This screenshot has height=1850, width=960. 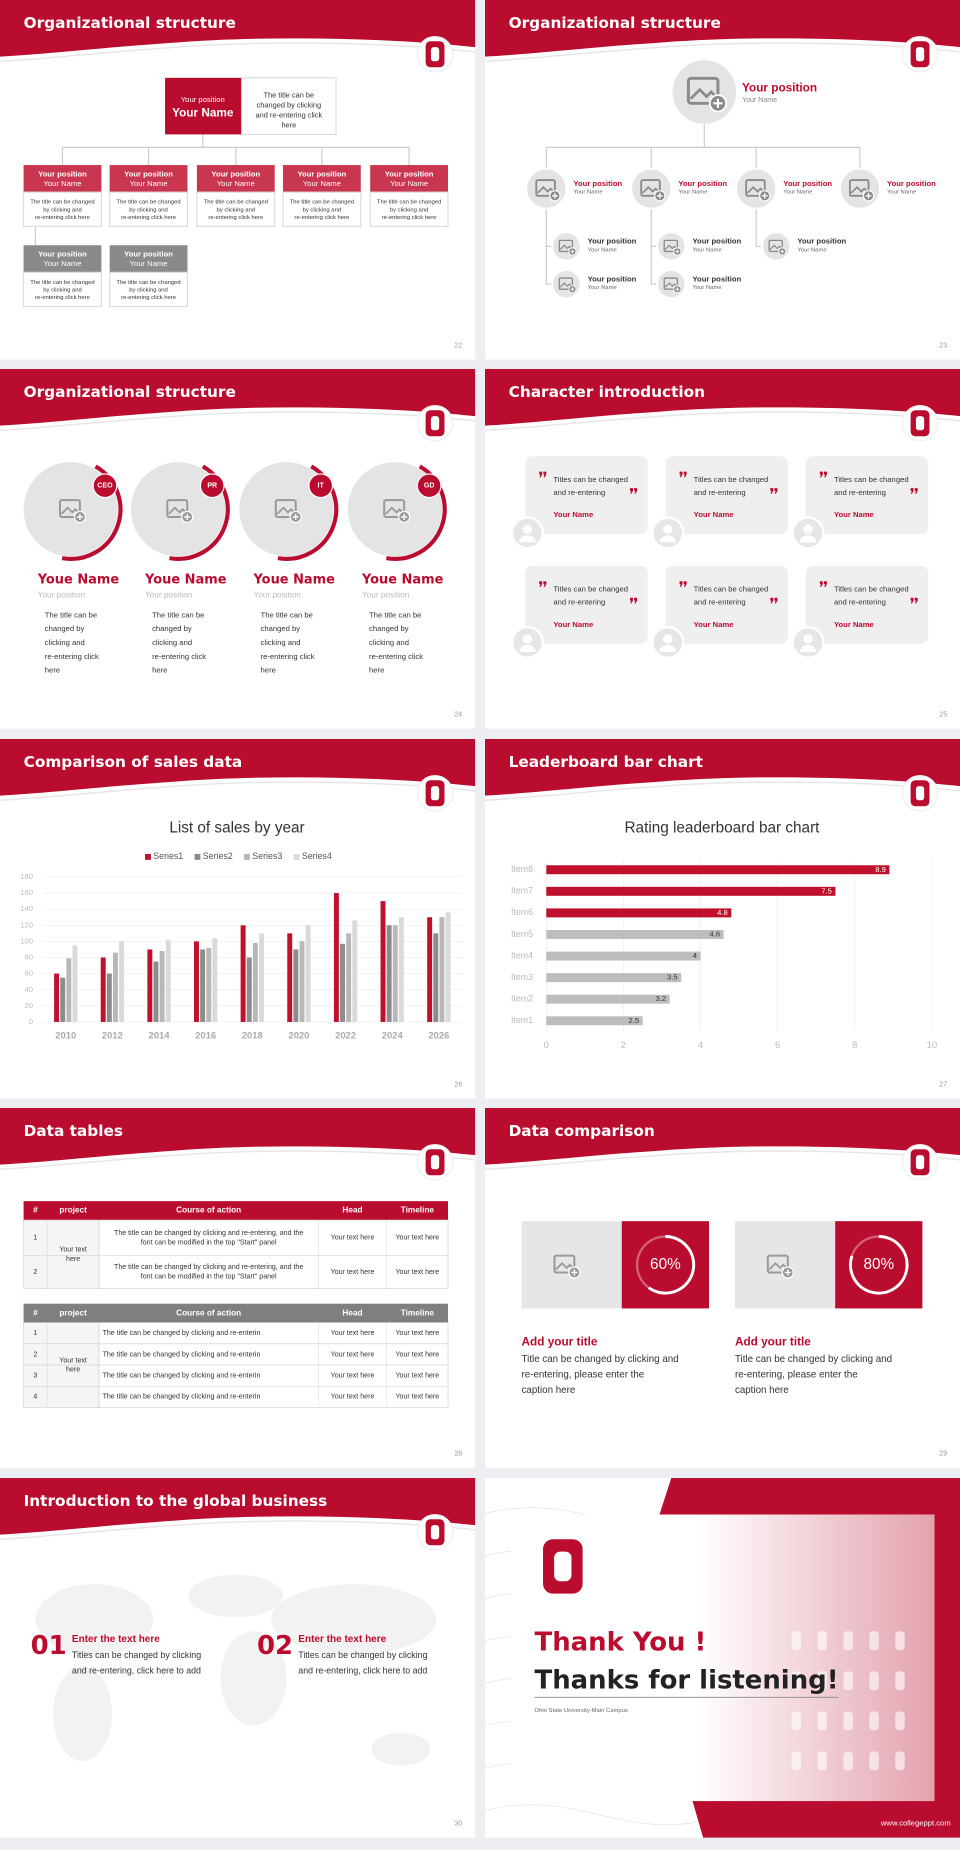 What do you see at coordinates (458, 1453) in the screenshot?
I see `page-number: 28` at bounding box center [458, 1453].